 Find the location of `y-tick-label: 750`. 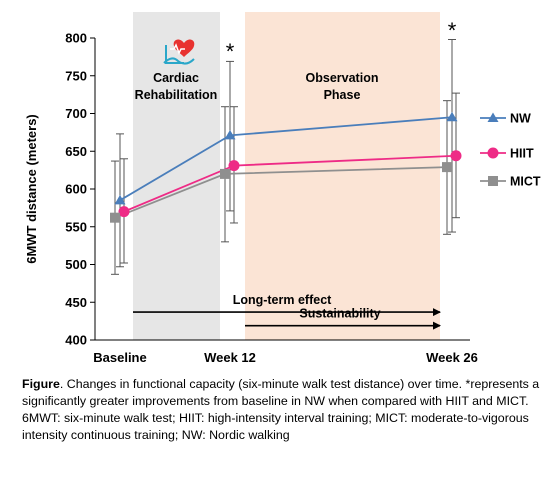

y-tick-label: 750 is located at coordinates (76, 75).